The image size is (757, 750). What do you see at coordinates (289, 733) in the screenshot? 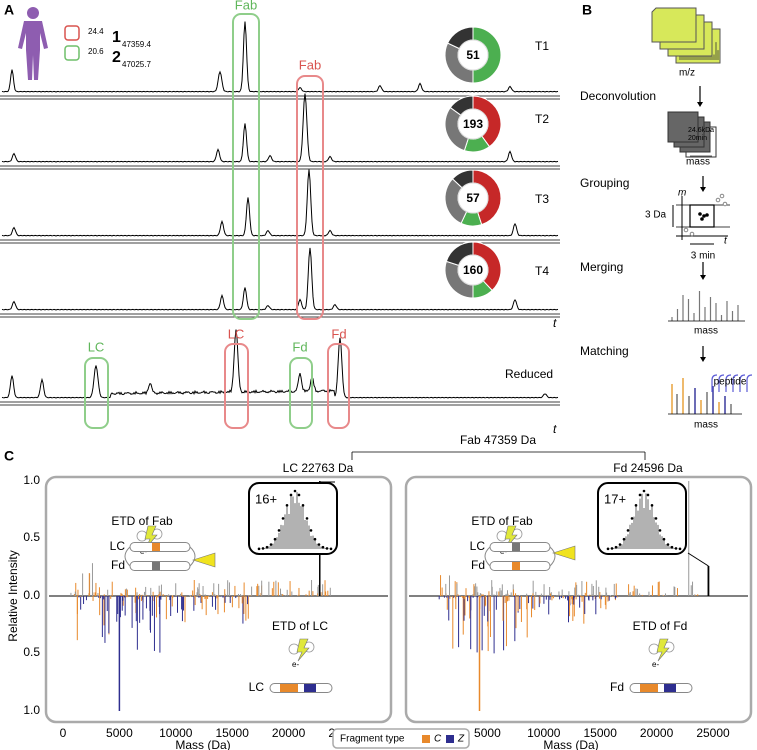
I see `x-tick-label: 20000` at bounding box center [289, 733].